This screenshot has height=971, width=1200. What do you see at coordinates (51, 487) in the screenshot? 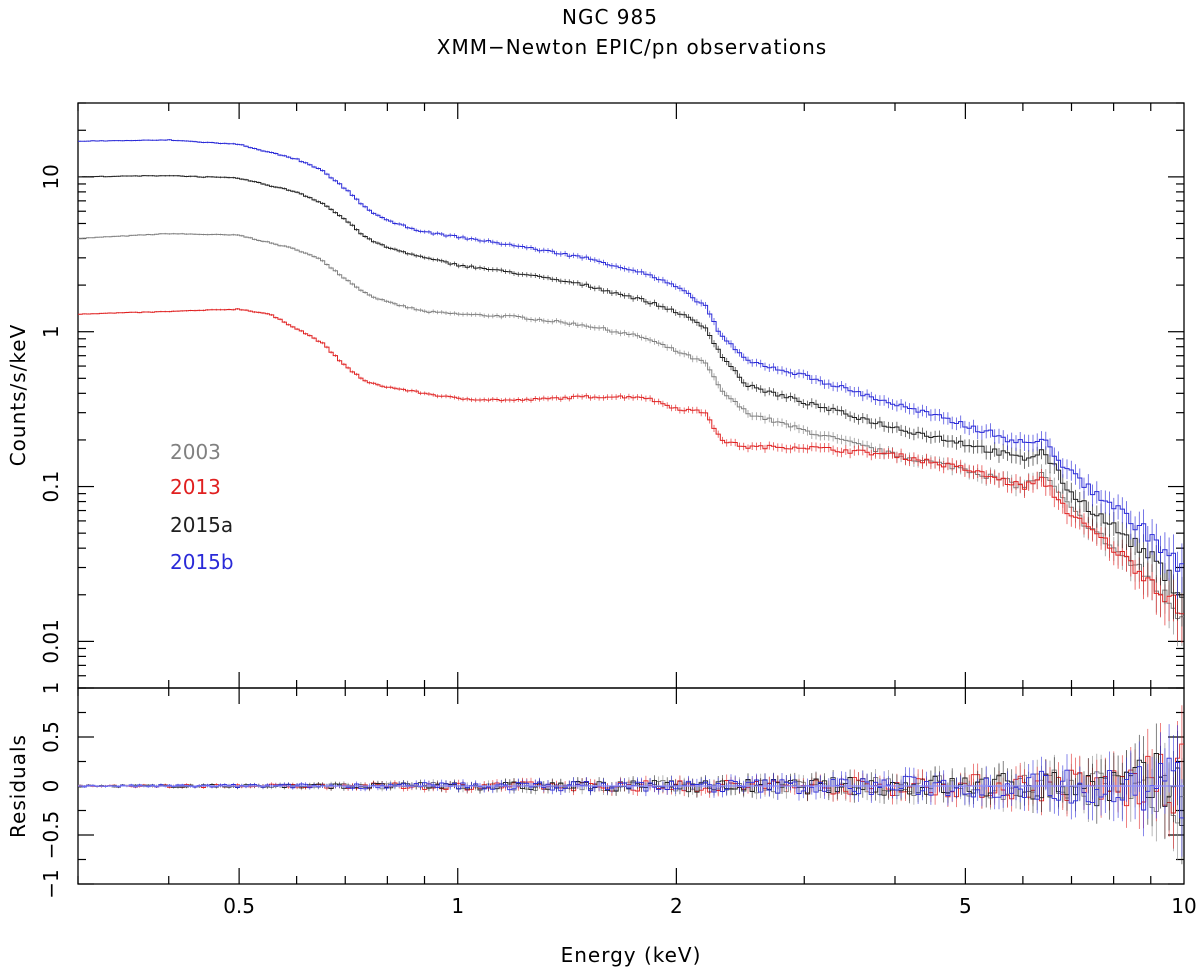
I see `y-tick-label: 0.1` at bounding box center [51, 487].